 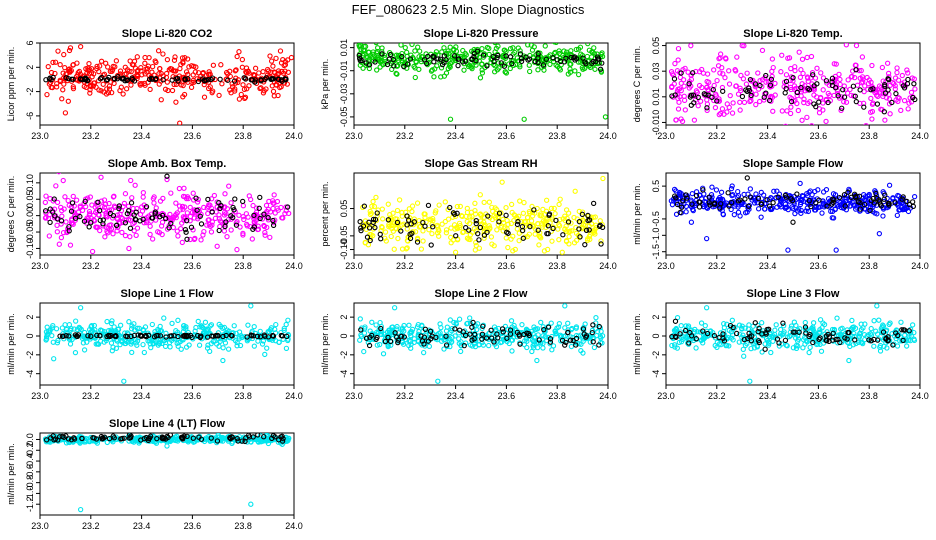 I want to click on y-axis-label: kPa per min., so click(x=325, y=84).